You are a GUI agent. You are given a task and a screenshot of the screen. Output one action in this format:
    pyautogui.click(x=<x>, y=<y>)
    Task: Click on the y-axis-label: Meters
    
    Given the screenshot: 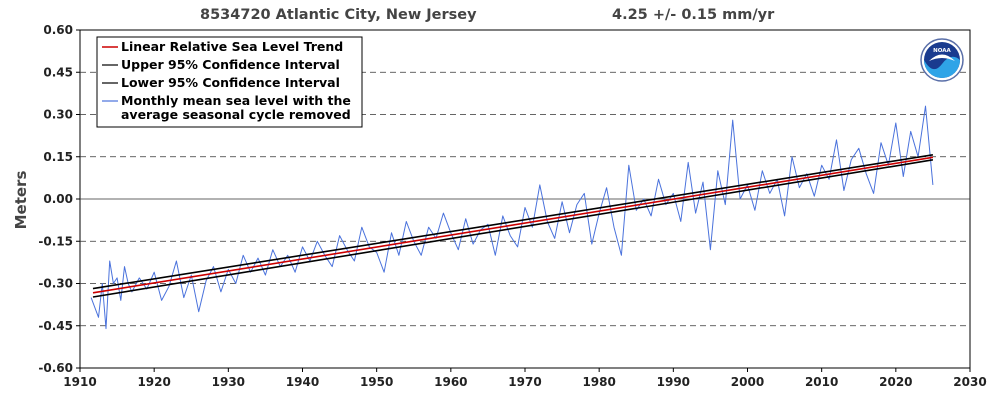 What is the action you would take?
    pyautogui.click(x=21, y=200)
    